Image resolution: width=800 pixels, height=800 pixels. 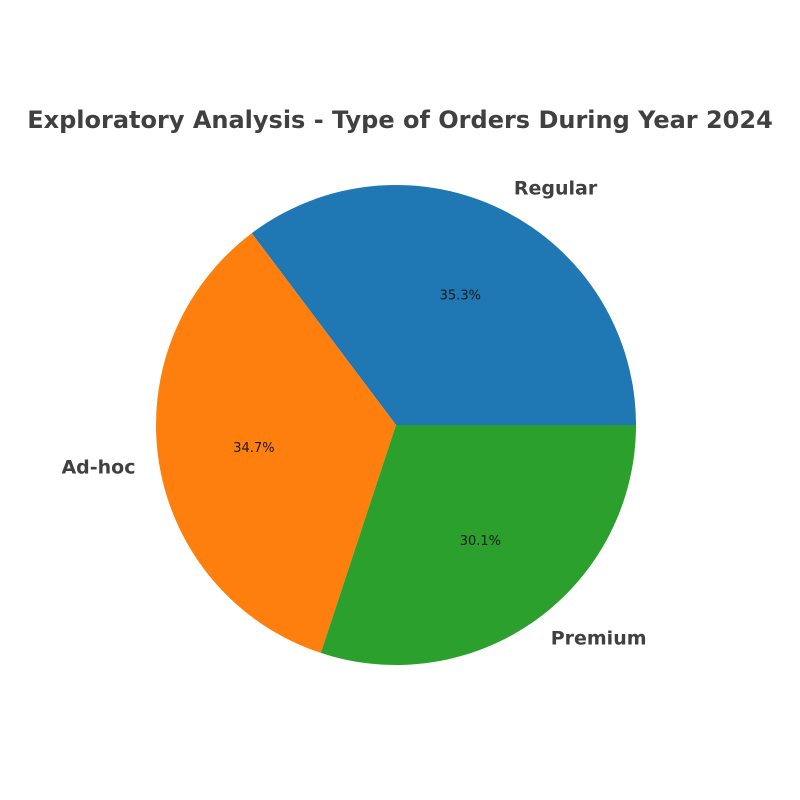 I want to click on pie-slice-premium, so click(x=478, y=545).